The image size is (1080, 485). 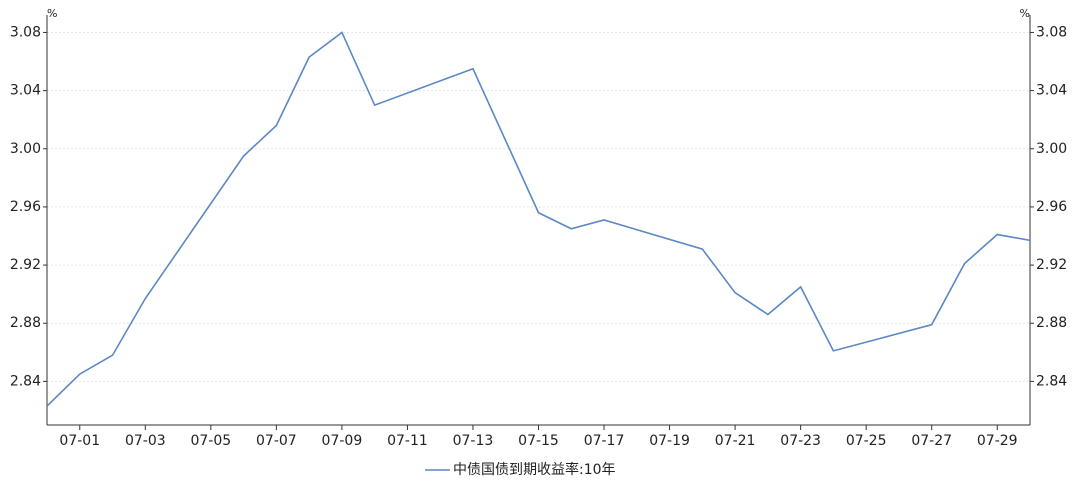 What do you see at coordinates (25, 323) in the screenshot?
I see `y-tick-label: 2.88` at bounding box center [25, 323].